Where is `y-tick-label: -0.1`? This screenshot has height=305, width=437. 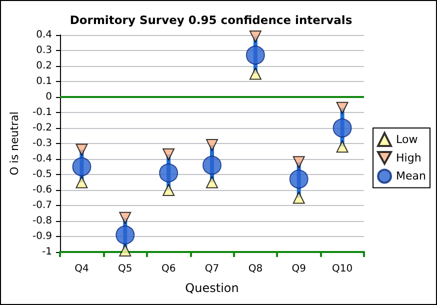 y-tick-label: -0.1 is located at coordinates (42, 112).